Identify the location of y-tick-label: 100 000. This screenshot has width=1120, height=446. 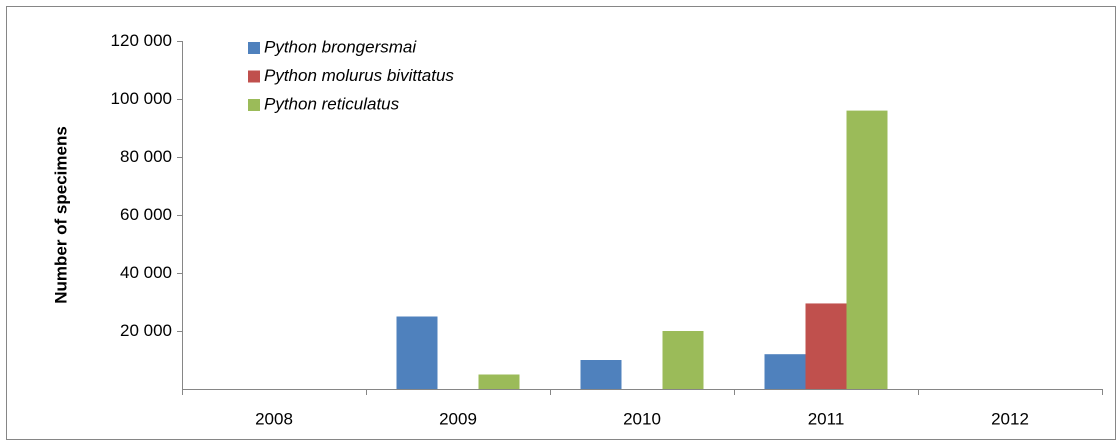
(141, 98).